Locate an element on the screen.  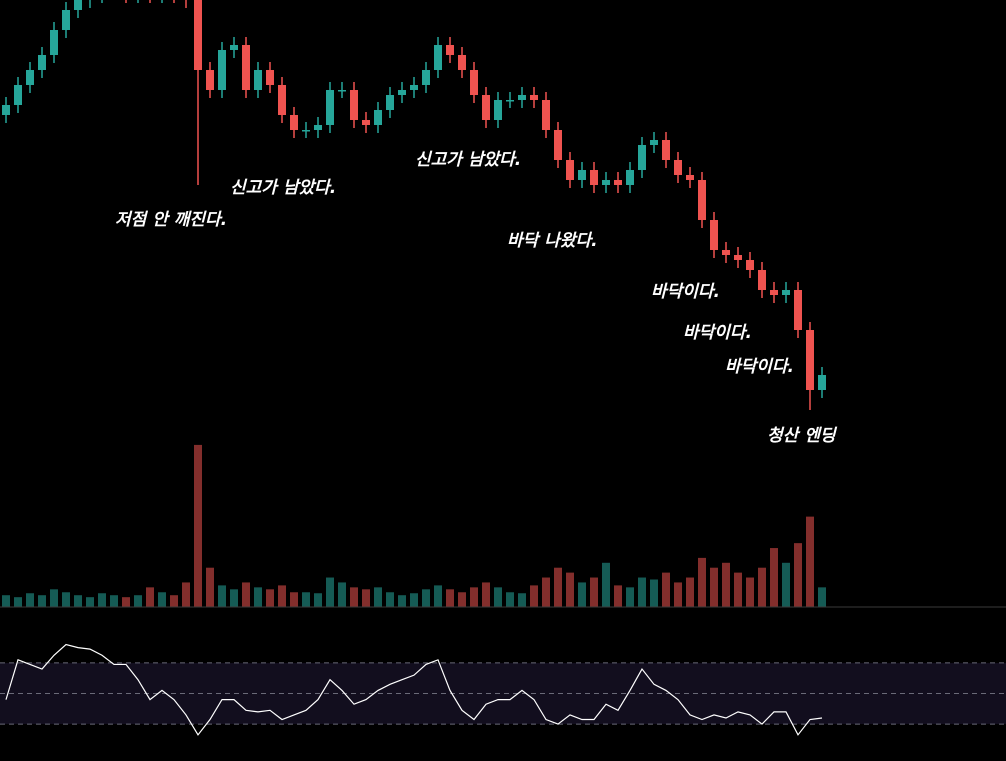
annotation: 청산 엔딩 is located at coordinates (802, 436).